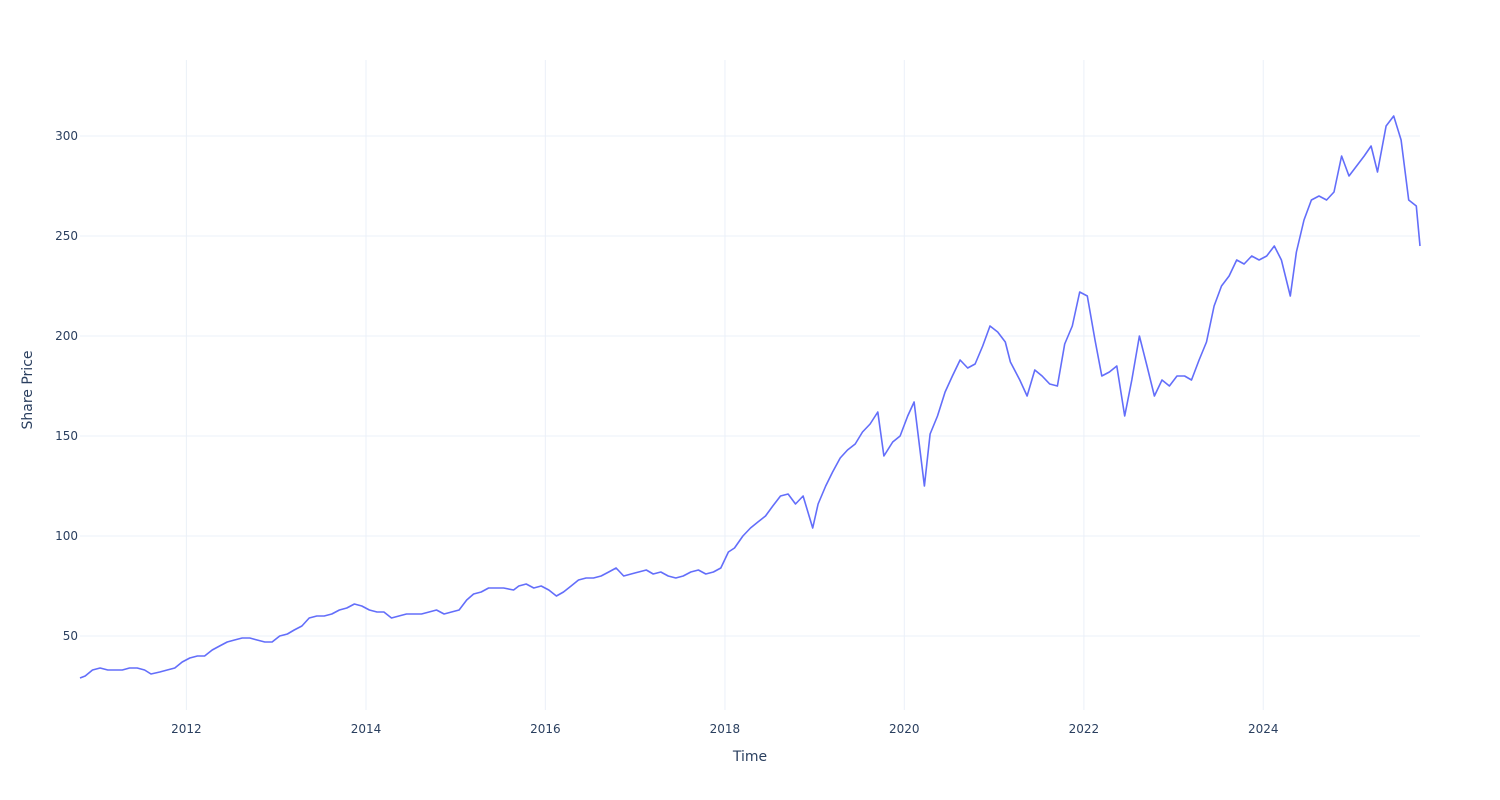 The height and width of the screenshot is (800, 1500). What do you see at coordinates (66, 236) in the screenshot?
I see `y-tick-label: 250` at bounding box center [66, 236].